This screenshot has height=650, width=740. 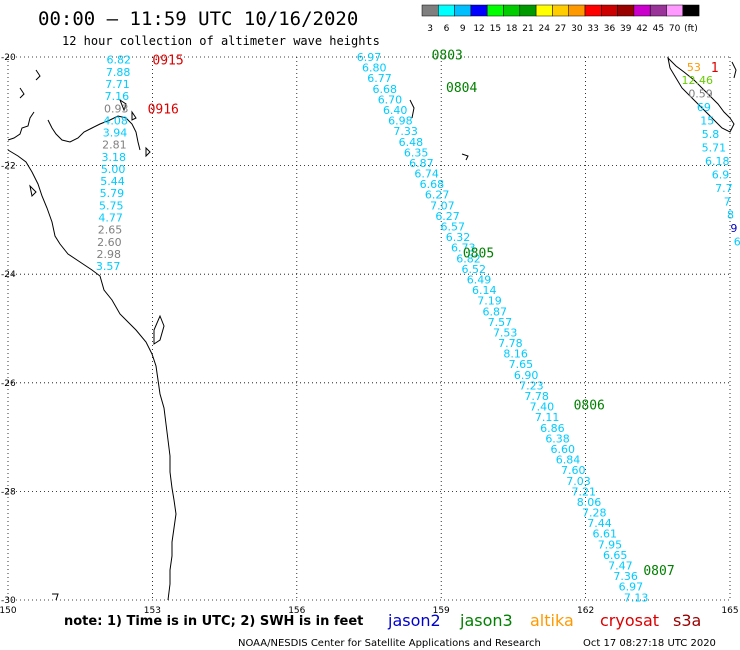 I want to click on mission-legend: jason2 jason3 altika cryosat s3a, so click(x=544, y=620).